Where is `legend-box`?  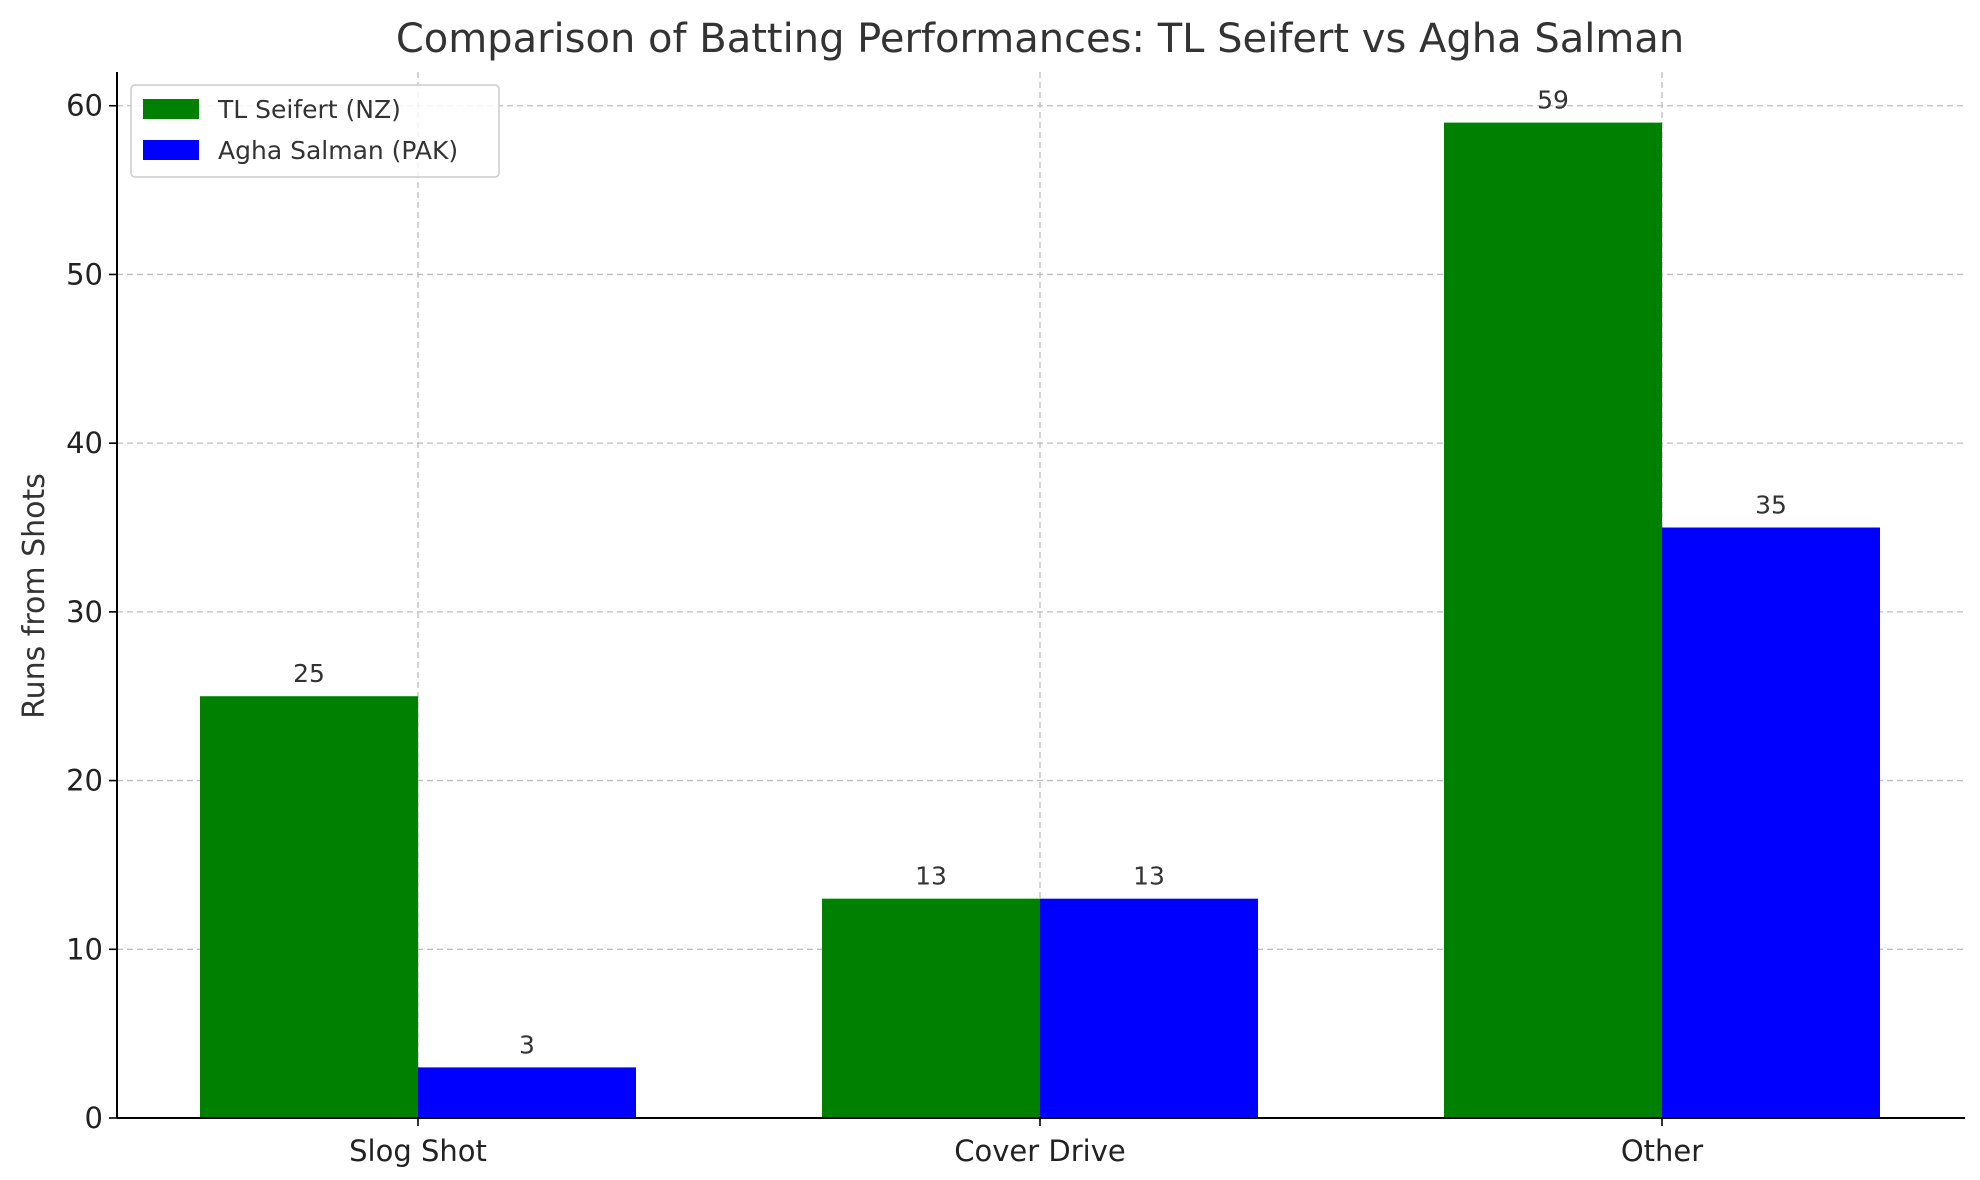 legend-box is located at coordinates (315, 131).